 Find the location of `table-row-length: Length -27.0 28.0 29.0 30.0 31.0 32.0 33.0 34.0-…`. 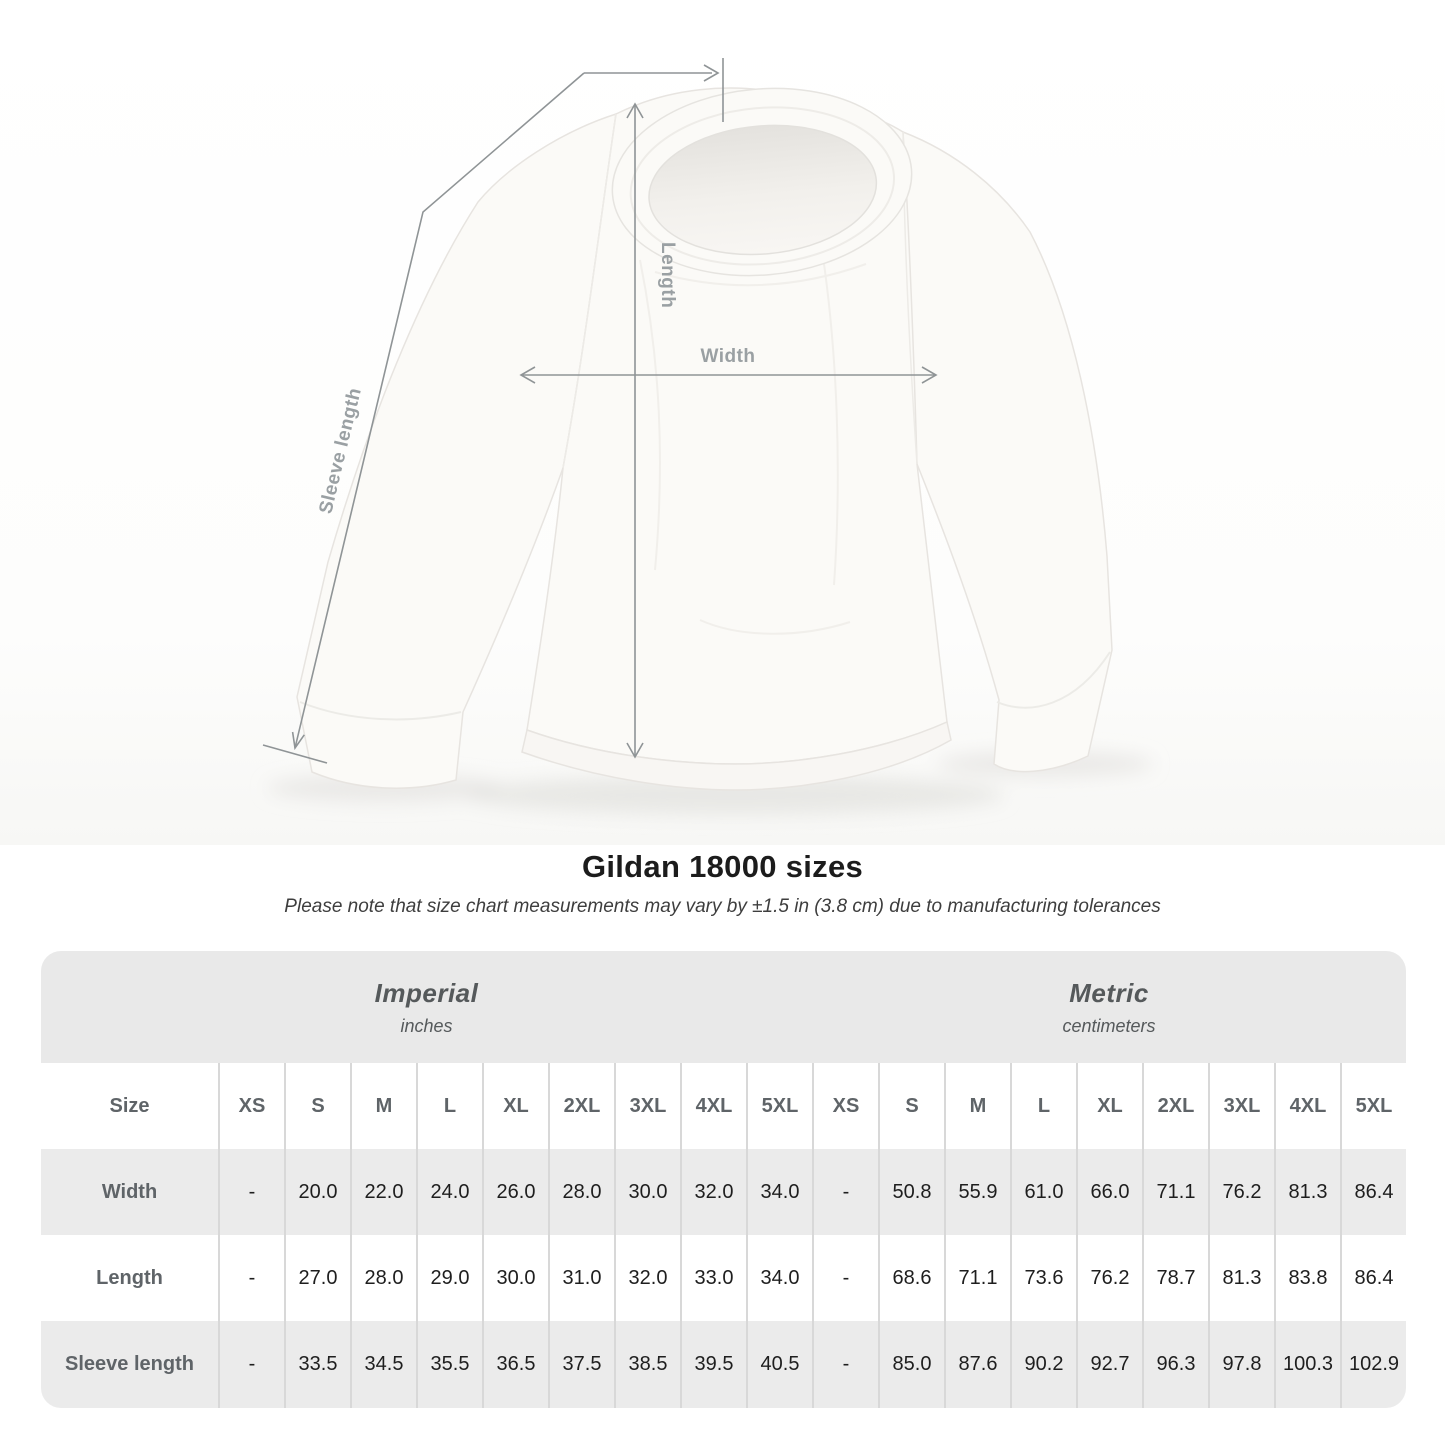

table-row-length: Length -27.0 28.0 29.0 30.0 31.0 32.0 33.0 34.0-… is located at coordinates (723, 1278).